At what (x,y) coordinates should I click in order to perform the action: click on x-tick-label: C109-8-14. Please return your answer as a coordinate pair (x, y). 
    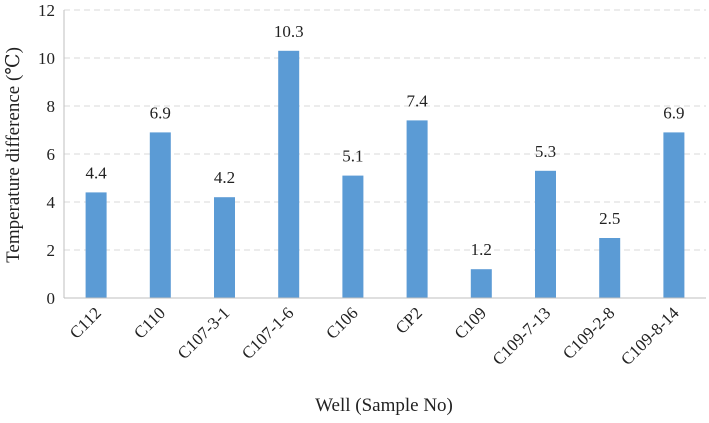
    Looking at the image, I should click on (650, 336).